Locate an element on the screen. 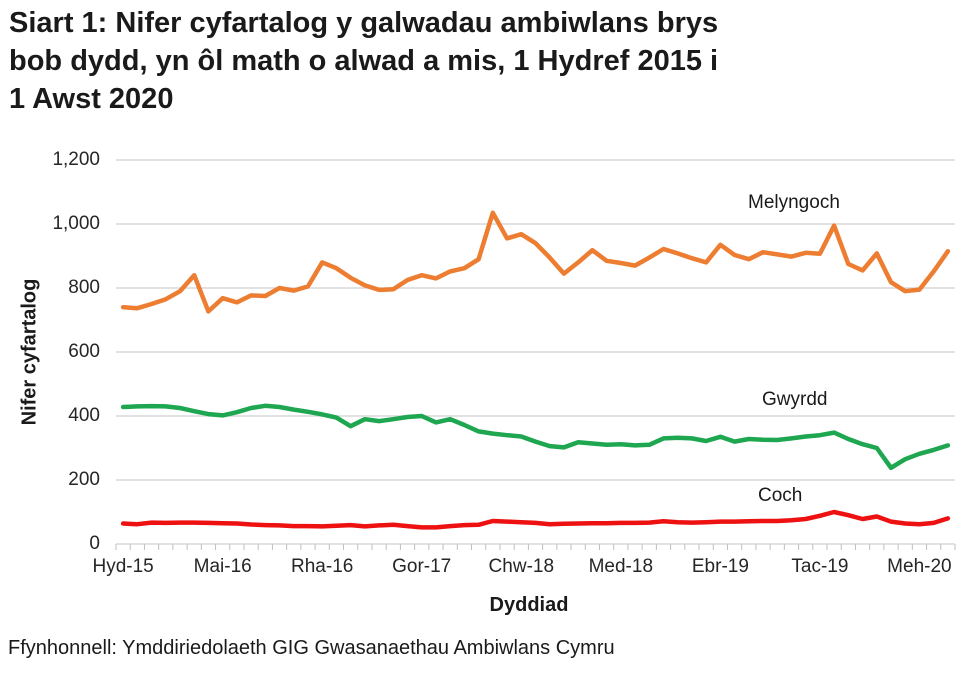  x-tick-label: Ebr-19 is located at coordinates (720, 566).